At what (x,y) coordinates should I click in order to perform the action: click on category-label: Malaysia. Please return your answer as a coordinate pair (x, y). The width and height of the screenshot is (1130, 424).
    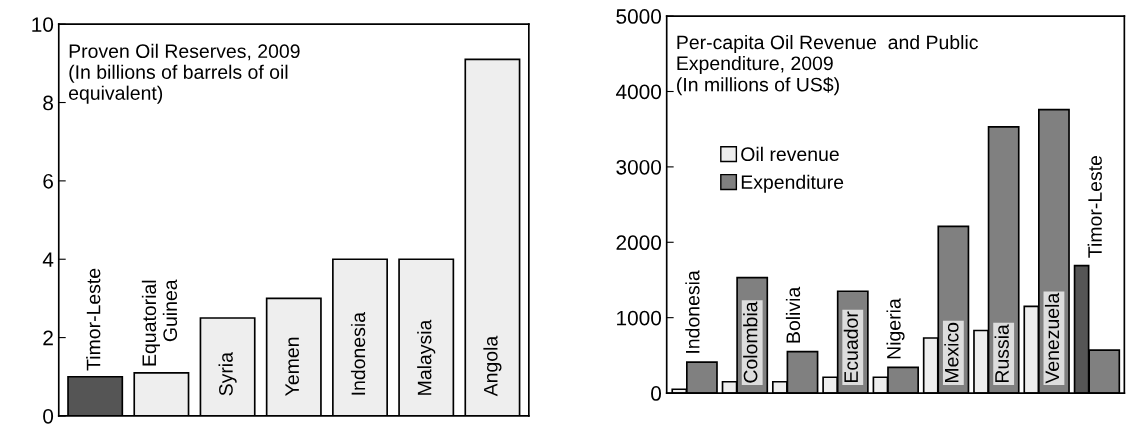
    Looking at the image, I should click on (426, 357).